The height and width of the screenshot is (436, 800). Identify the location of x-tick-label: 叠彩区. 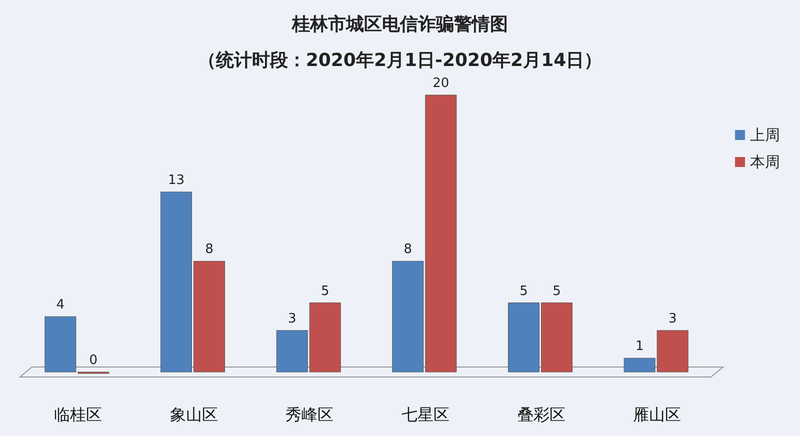
(541, 414).